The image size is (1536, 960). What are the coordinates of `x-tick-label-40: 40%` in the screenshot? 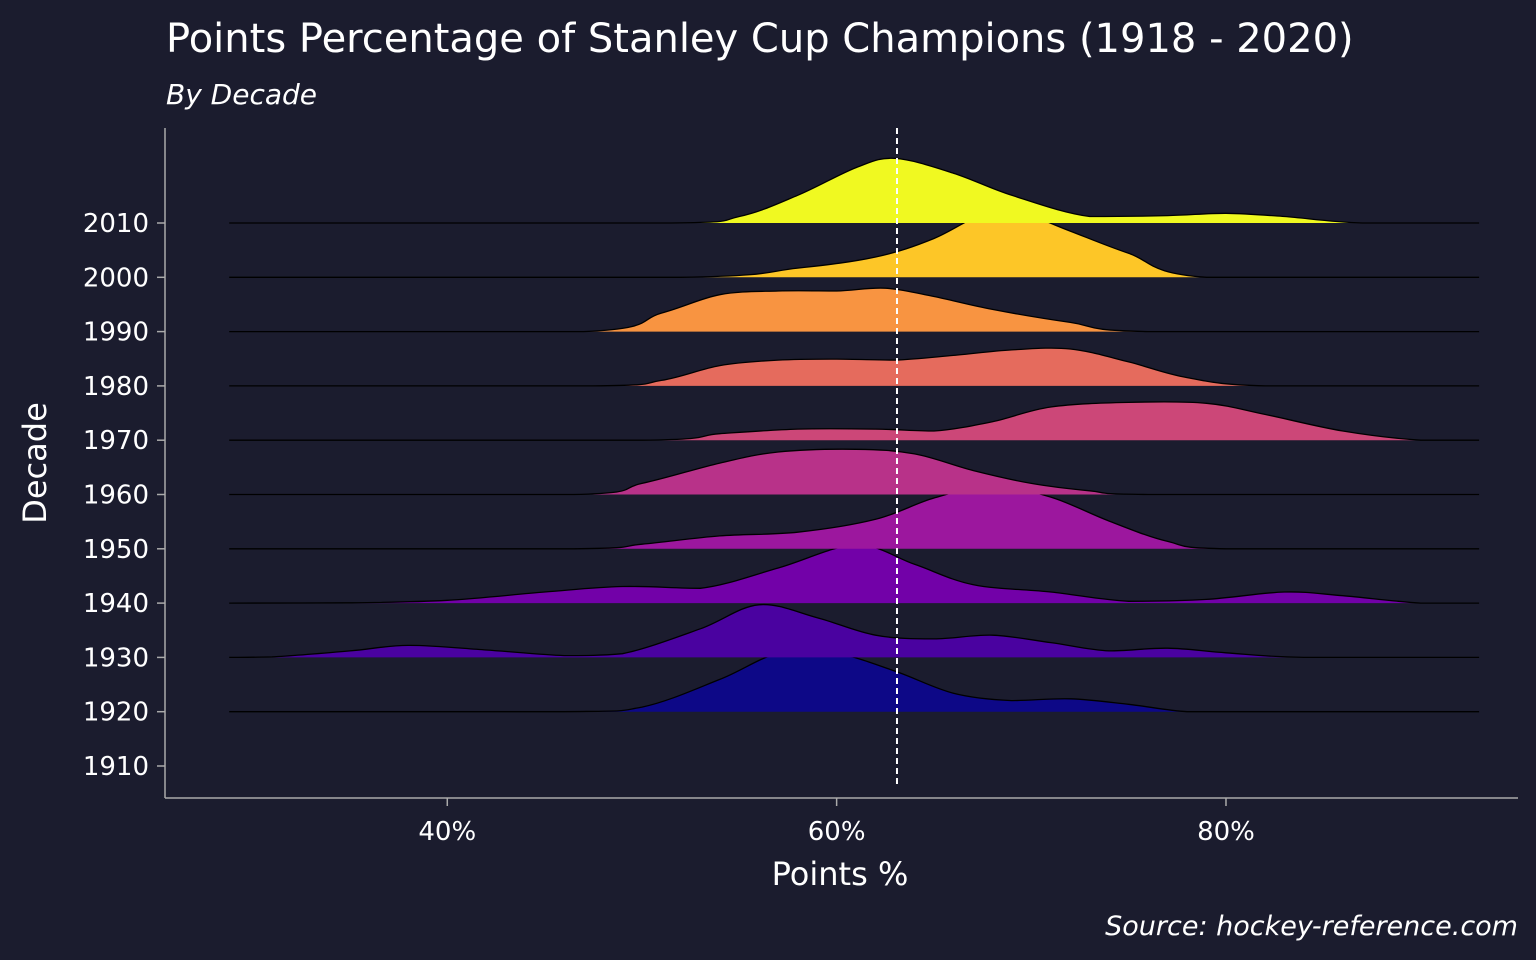 It's located at (447, 832).